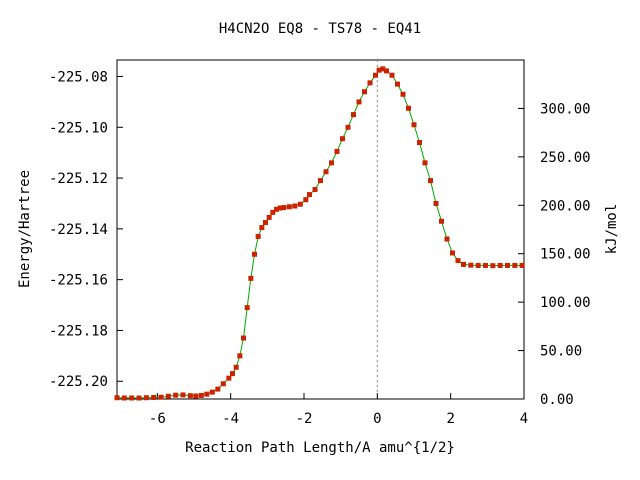 This screenshot has width=640, height=480. Describe the element at coordinates (565, 206) in the screenshot. I see `y2-tick-label: 200.00` at that location.